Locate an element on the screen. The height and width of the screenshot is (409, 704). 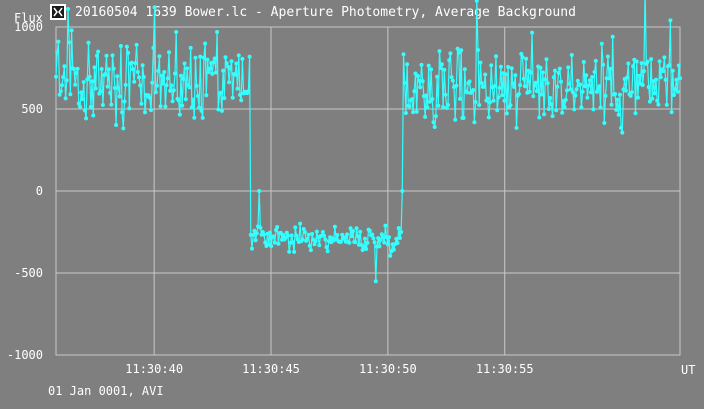
y-tick-label: -1000 is located at coordinates (25, 355).